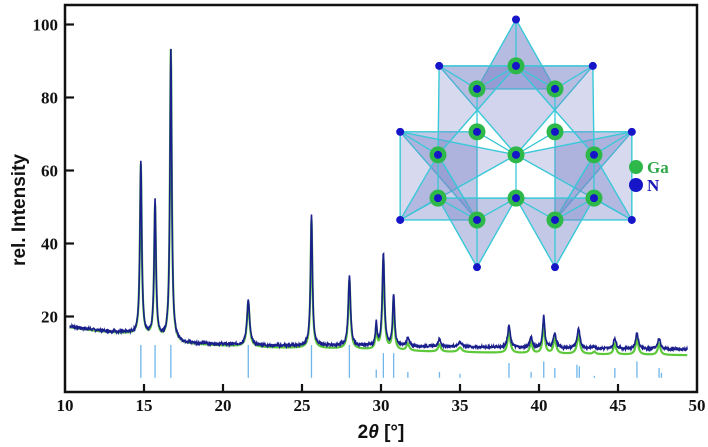 The width and height of the screenshot is (708, 447). I want to click on inset-legend: GaN, so click(649, 176).